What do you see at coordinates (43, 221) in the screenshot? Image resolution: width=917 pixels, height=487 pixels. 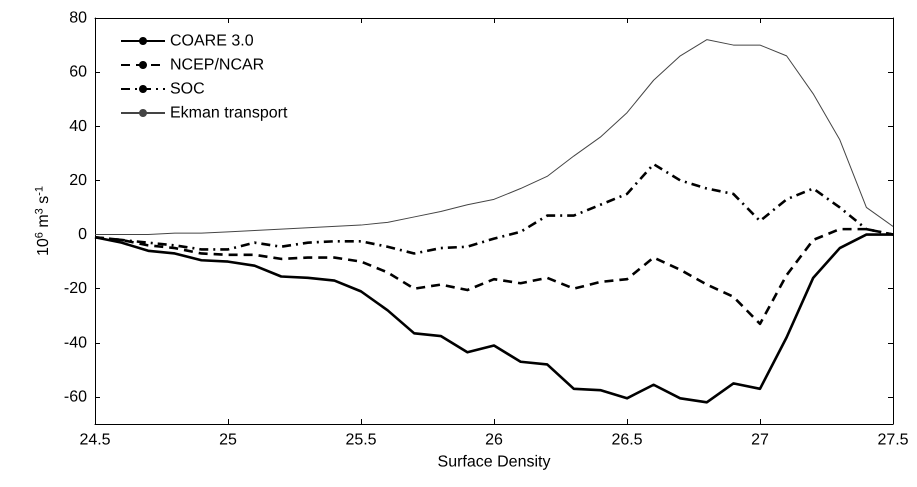 I see `y-axis-title: 106 m3 s-1` at bounding box center [43, 221].